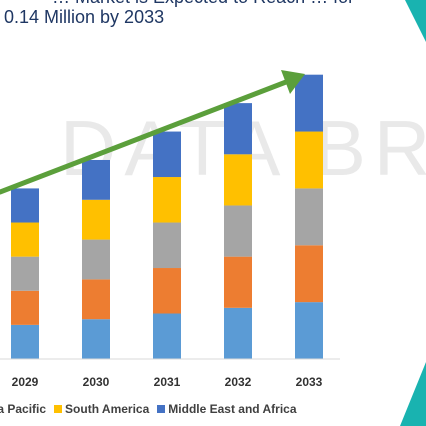  What do you see at coordinates (25, 273) in the screenshot?
I see `bar-segment-2029-s2` at bounding box center [25, 273].